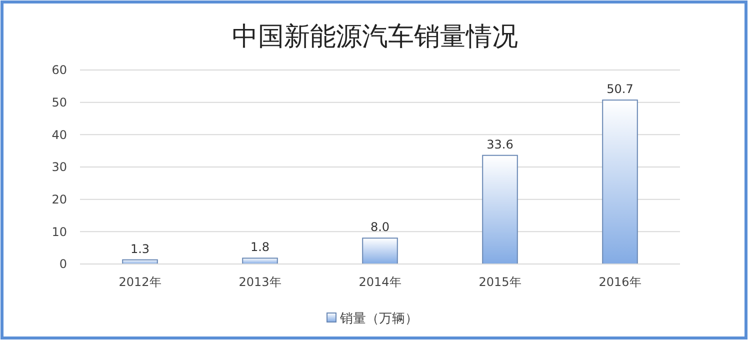 The height and width of the screenshot is (342, 750). What do you see at coordinates (63, 264) in the screenshot?
I see `y-tick-label: 0` at bounding box center [63, 264].